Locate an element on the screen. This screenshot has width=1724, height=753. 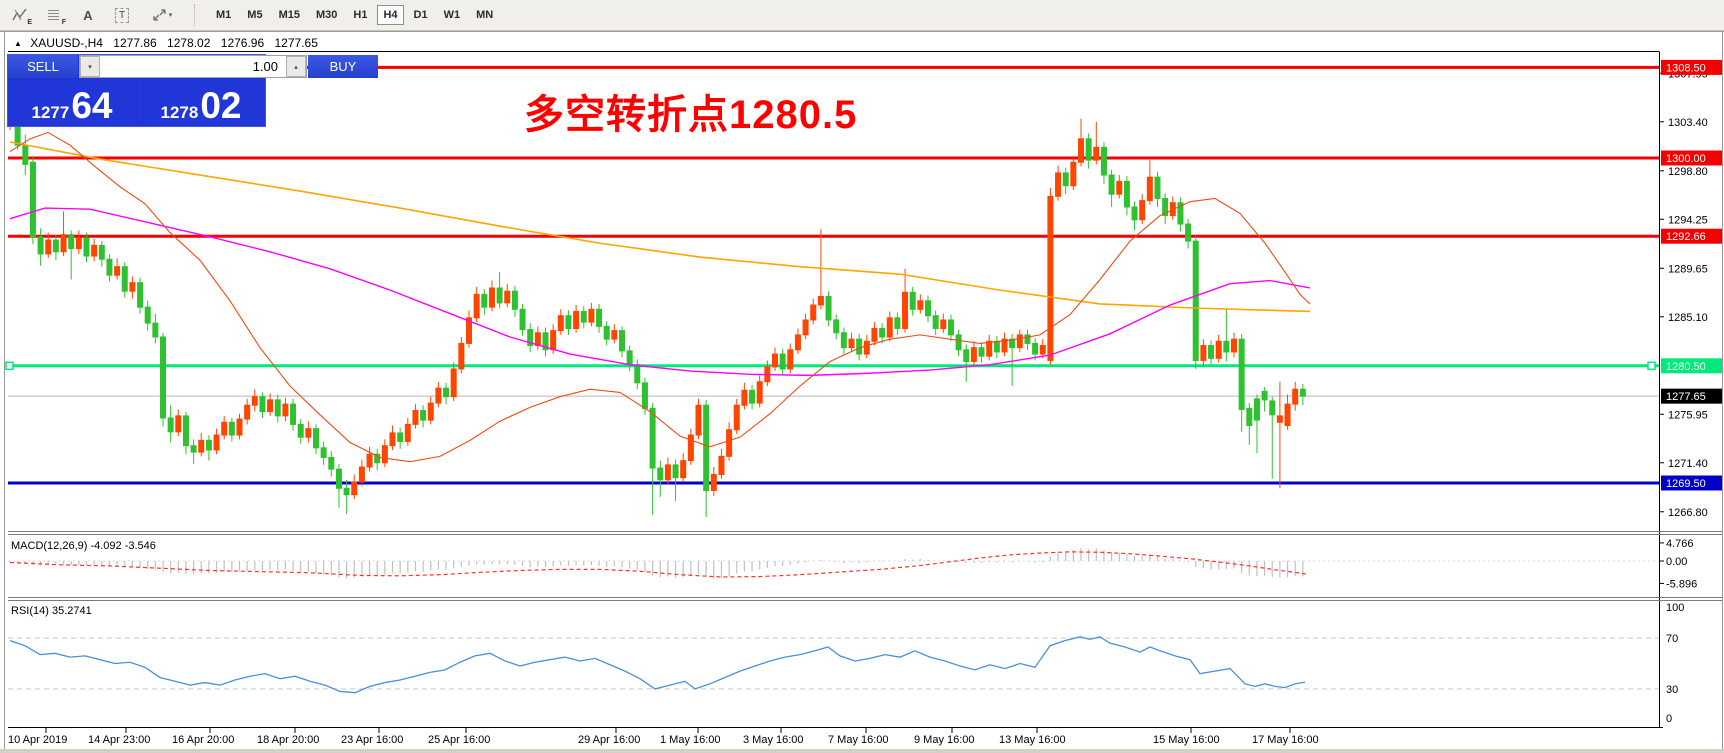
svg-text: 1294.25 is located at coordinates (1688, 220).